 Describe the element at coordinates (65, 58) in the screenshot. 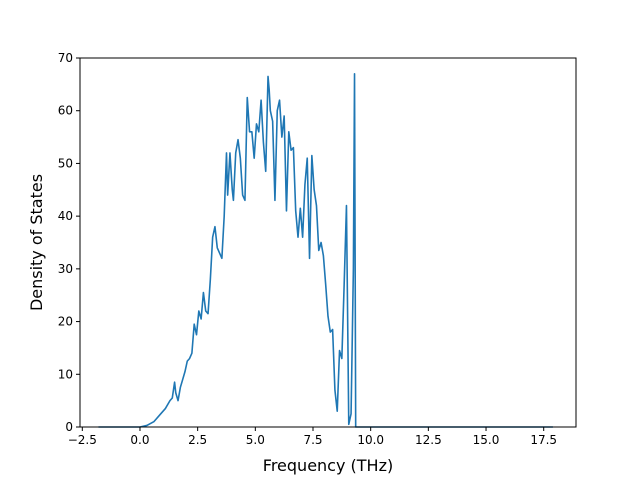

I see `y-tick-label: 70` at that location.